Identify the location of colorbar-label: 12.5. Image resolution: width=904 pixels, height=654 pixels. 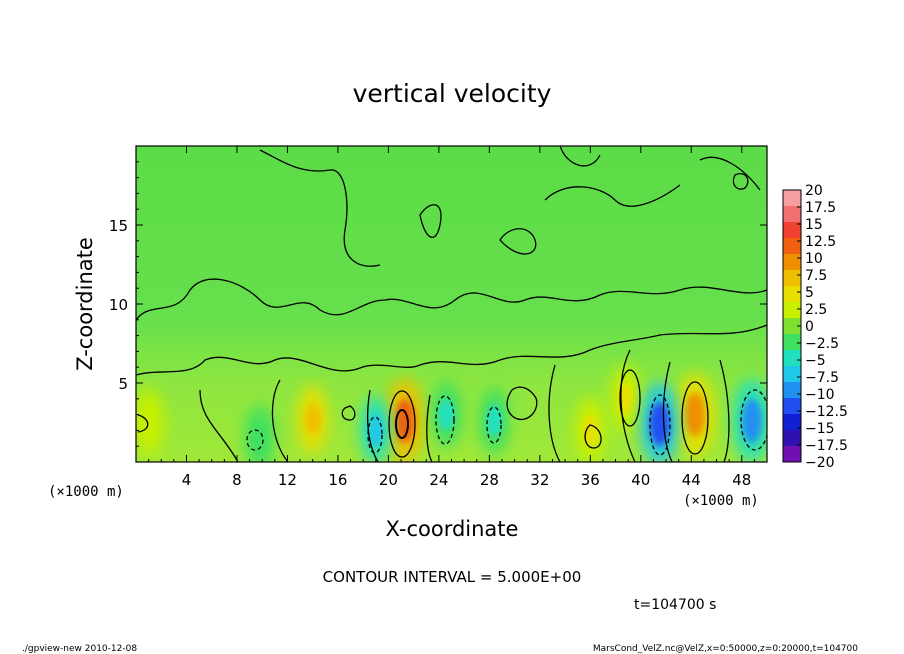
(820, 242).